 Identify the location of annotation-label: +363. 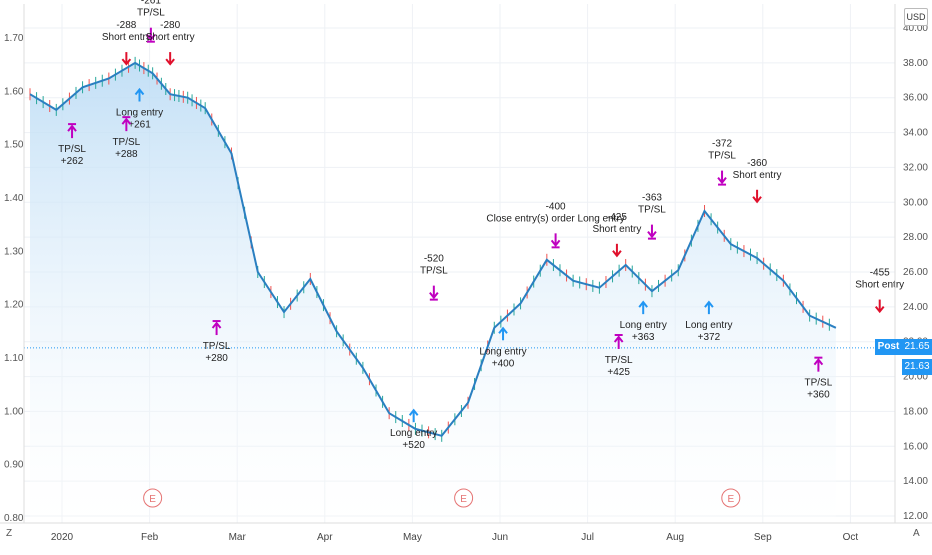
(643, 337).